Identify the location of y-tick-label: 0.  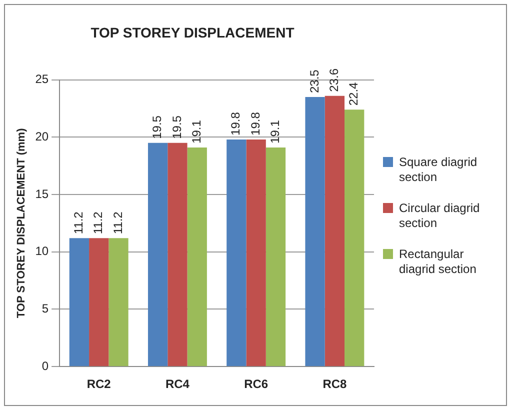
(45, 365).